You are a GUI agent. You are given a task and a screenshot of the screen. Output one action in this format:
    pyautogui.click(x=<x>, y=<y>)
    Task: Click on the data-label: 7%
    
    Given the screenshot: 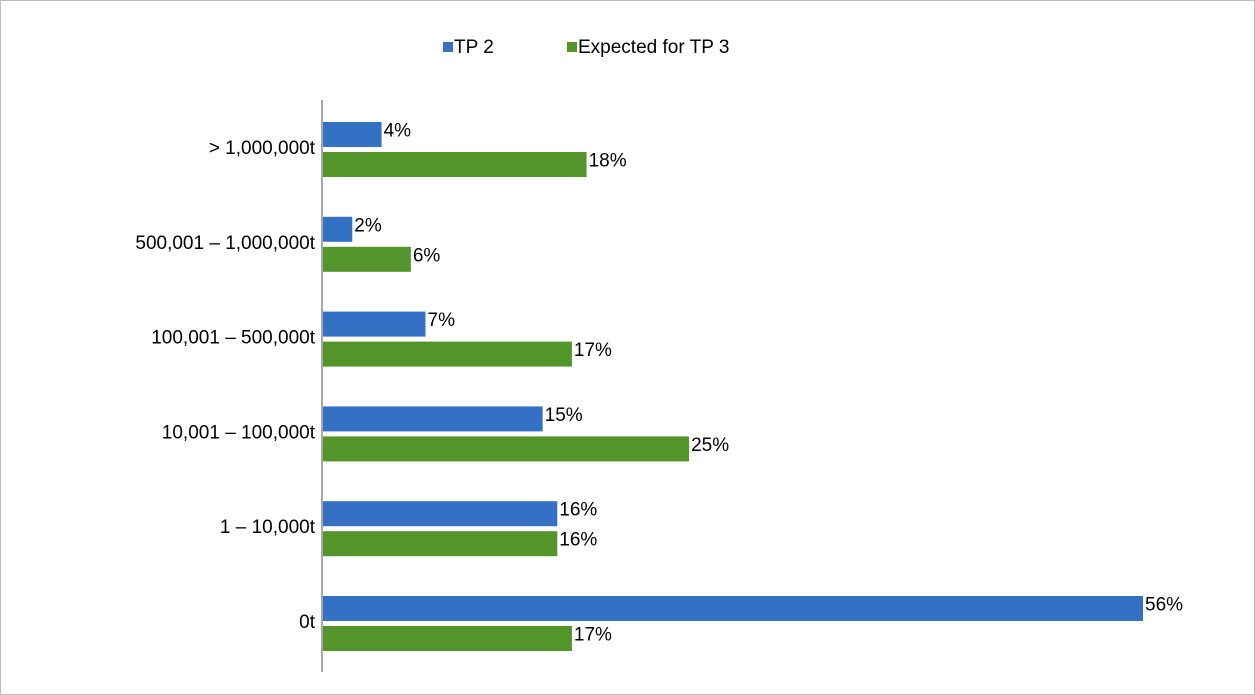 What is the action you would take?
    pyautogui.click(x=442, y=320)
    